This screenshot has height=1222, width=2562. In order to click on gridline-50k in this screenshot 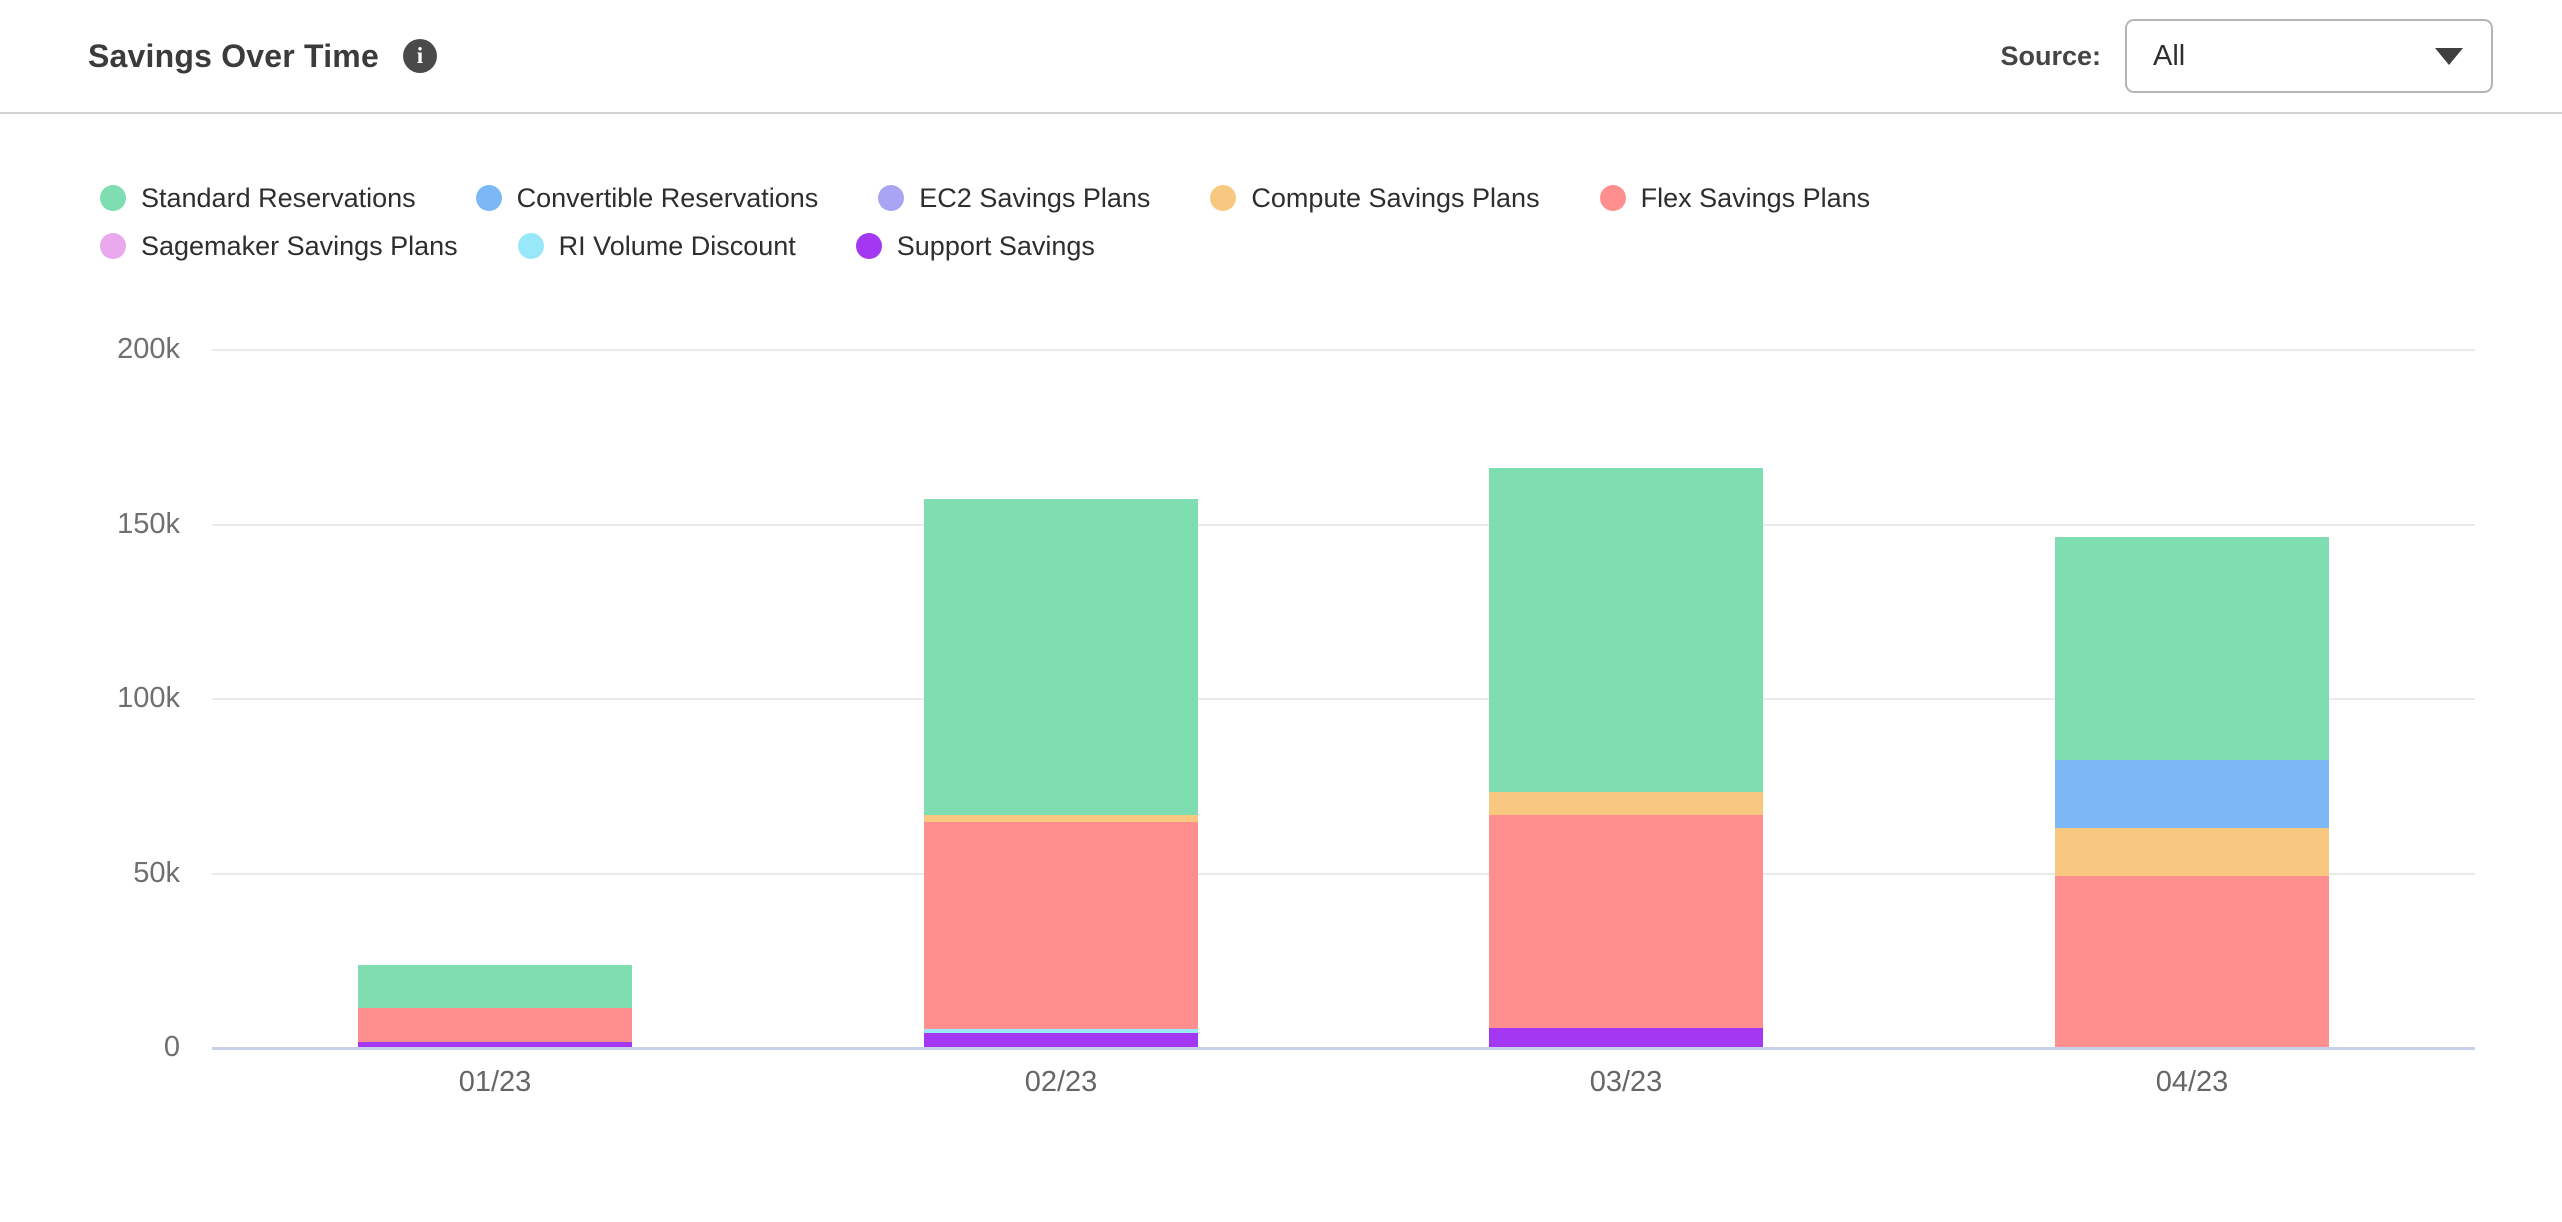, I will do `click(1343, 874)`.